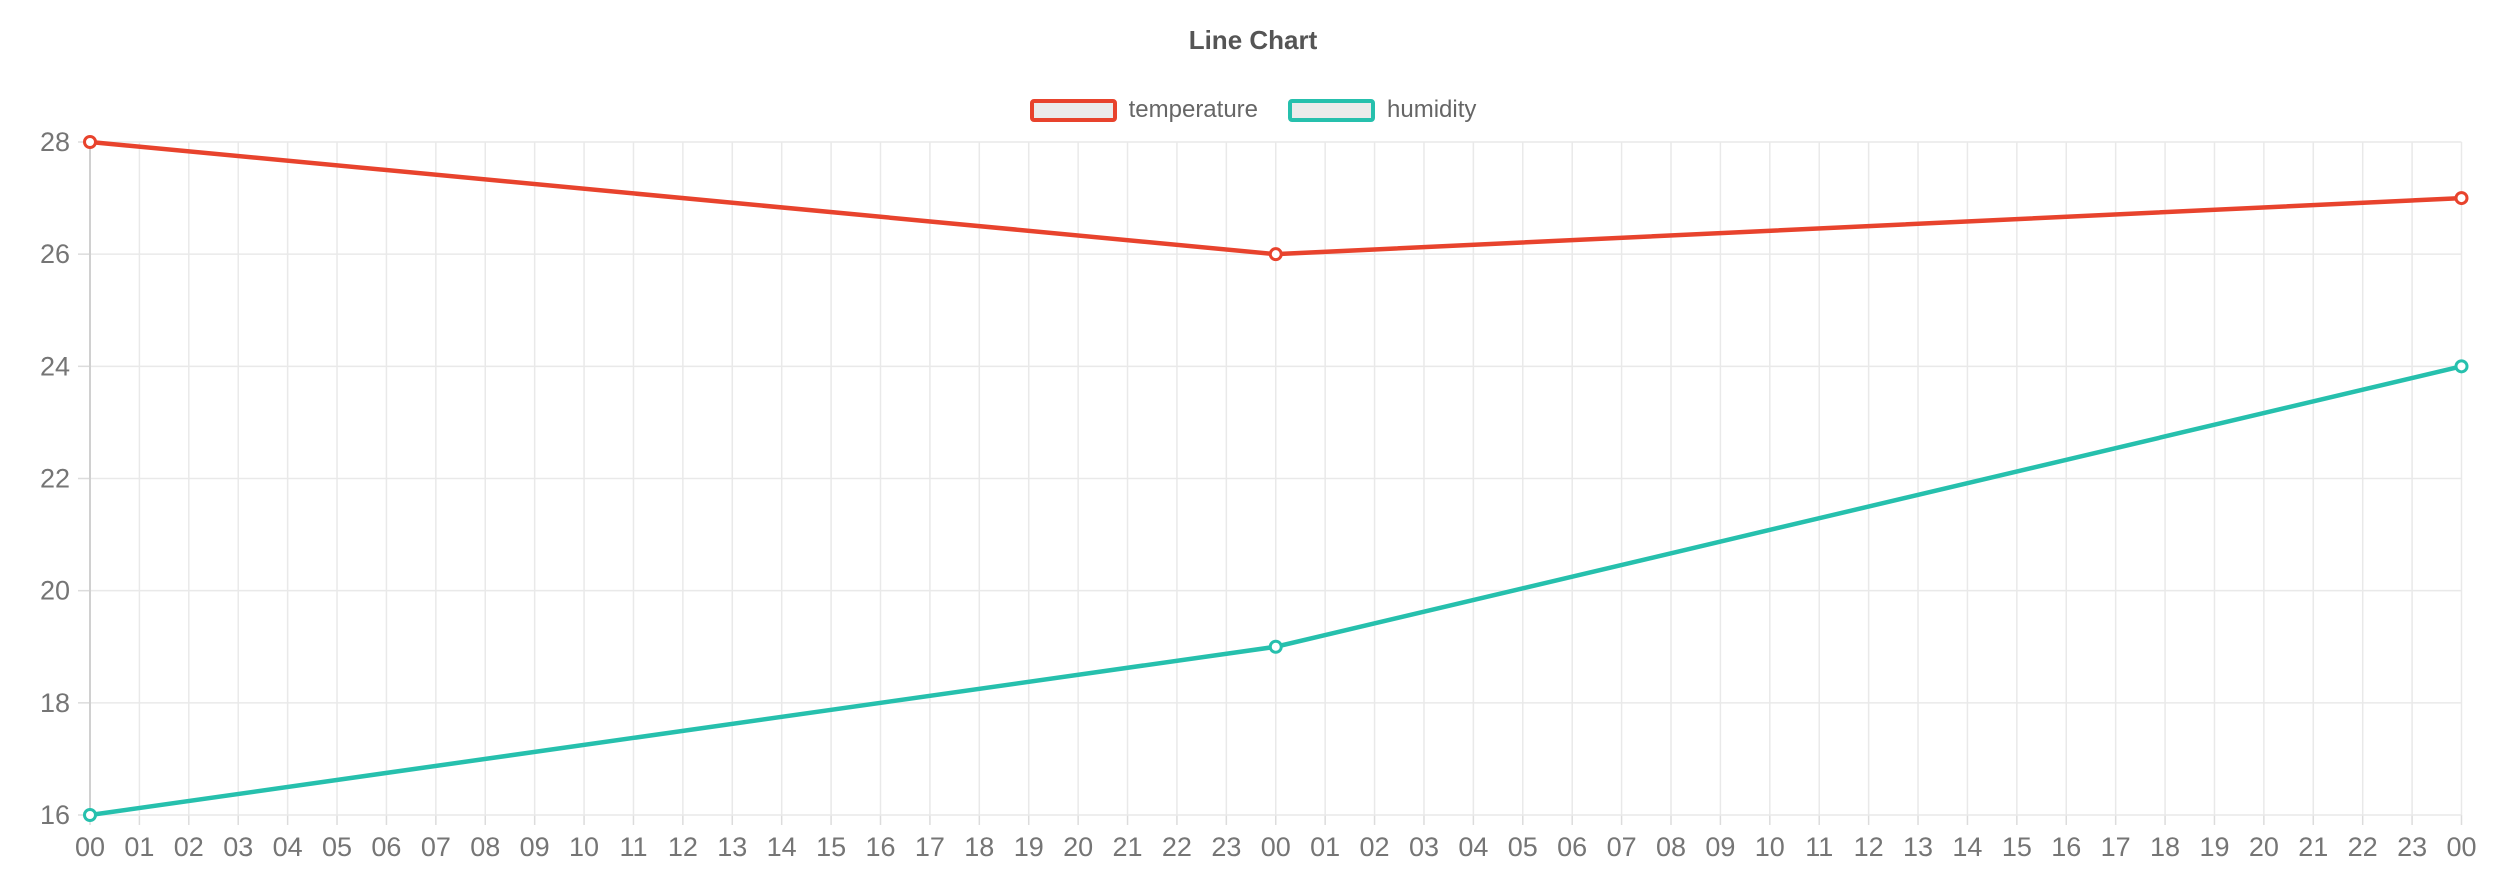  I want to click on y-axis-label: 20, so click(55, 591).